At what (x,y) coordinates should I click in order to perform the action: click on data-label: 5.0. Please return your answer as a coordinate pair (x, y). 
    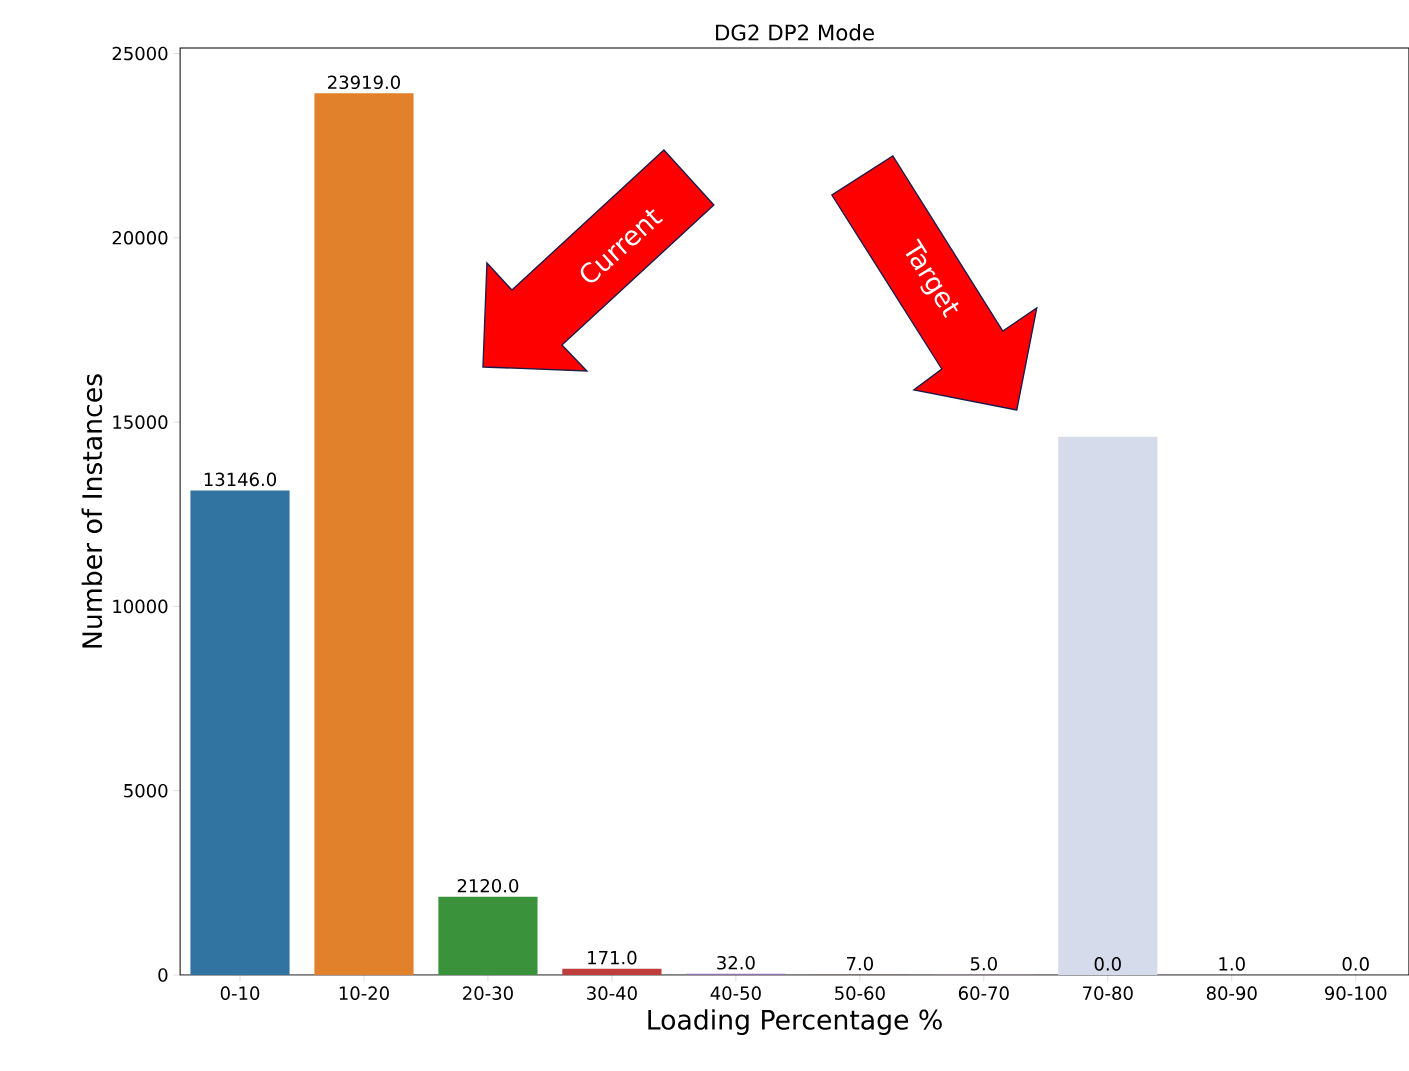
    Looking at the image, I should click on (983, 963).